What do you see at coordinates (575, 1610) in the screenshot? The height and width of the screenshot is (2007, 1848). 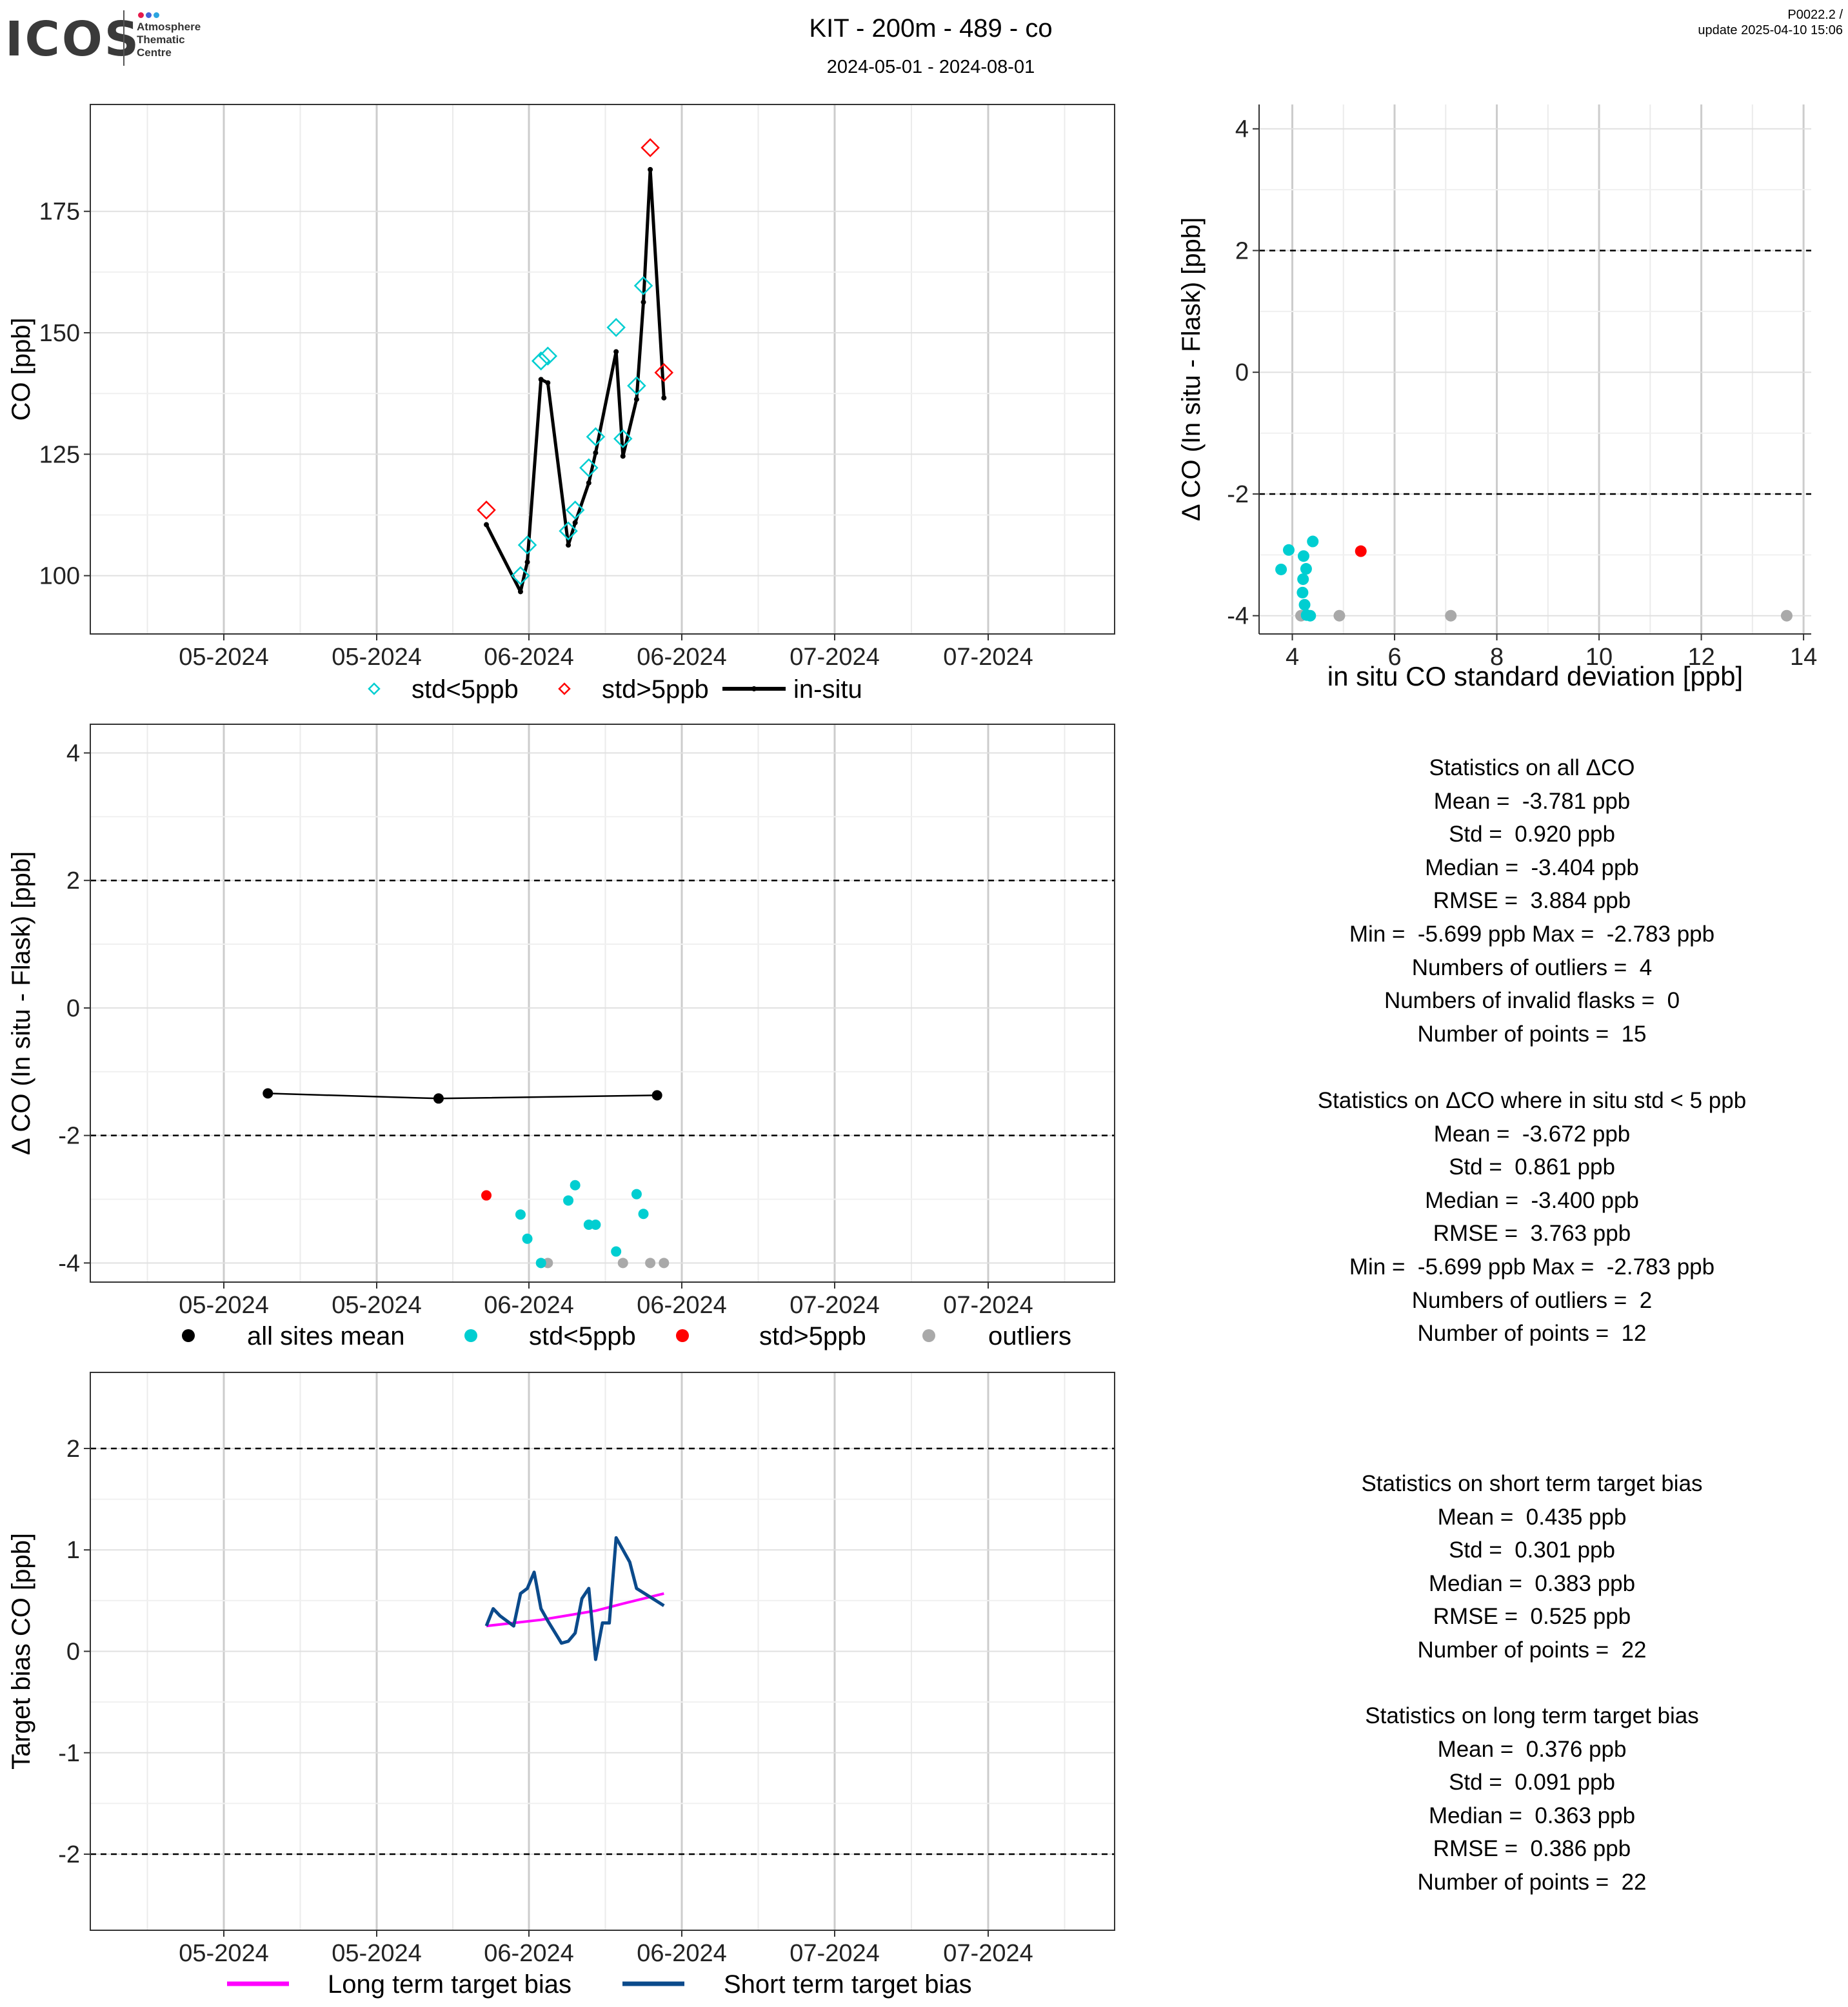 I see `long-term-bias-line` at bounding box center [575, 1610].